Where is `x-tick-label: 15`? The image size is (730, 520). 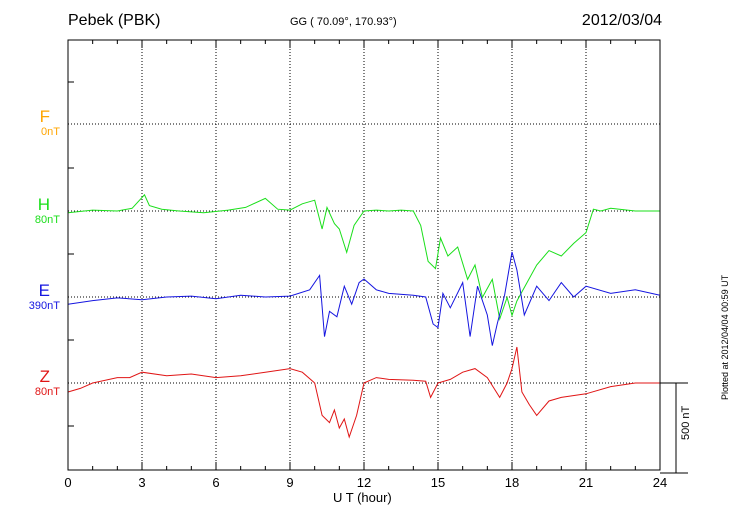
x-tick-label: 15 is located at coordinates (438, 482).